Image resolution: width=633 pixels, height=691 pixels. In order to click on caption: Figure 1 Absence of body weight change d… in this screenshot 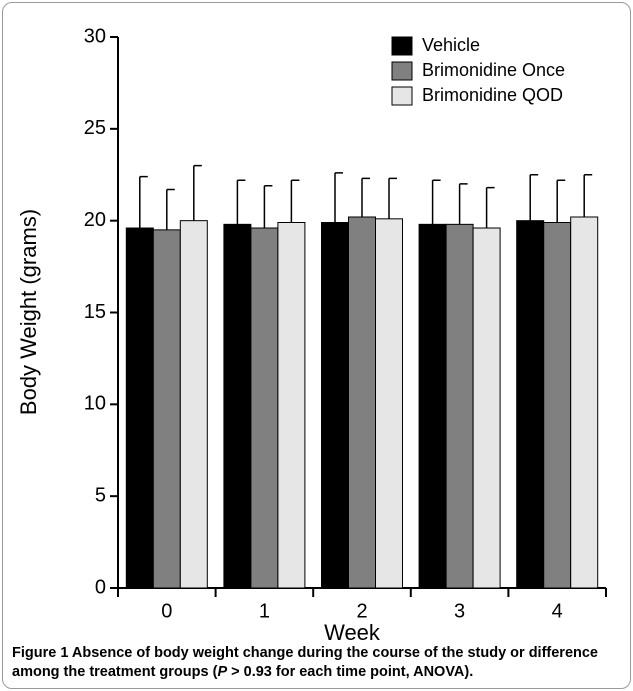, I will do `click(317, 663)`.